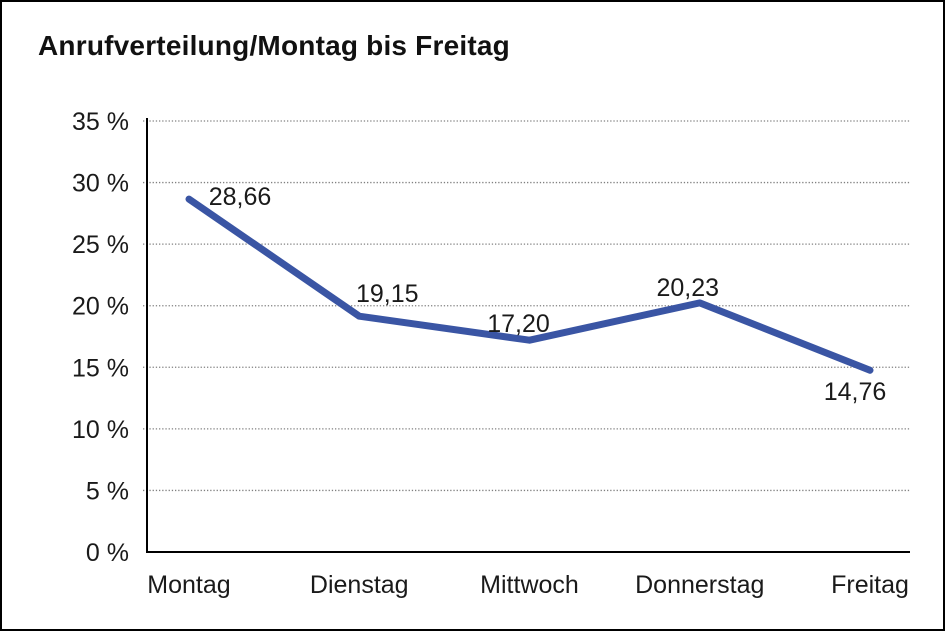 This screenshot has width=945, height=631. Describe the element at coordinates (107, 491) in the screenshot. I see `y-axis-tick-label: 5 %` at that location.